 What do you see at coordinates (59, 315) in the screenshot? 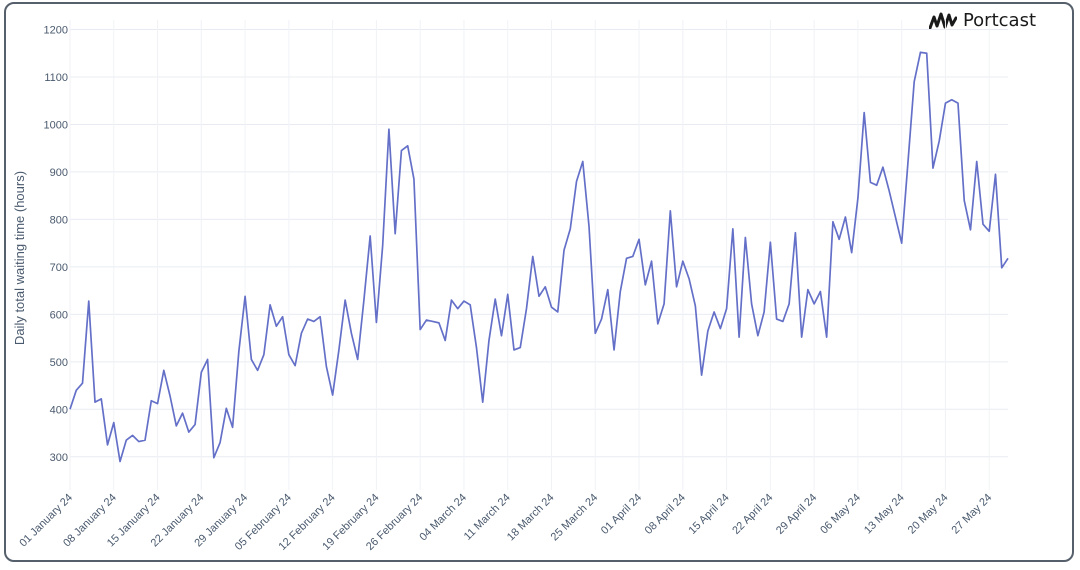
I see `y-tick-label: 600` at bounding box center [59, 315].